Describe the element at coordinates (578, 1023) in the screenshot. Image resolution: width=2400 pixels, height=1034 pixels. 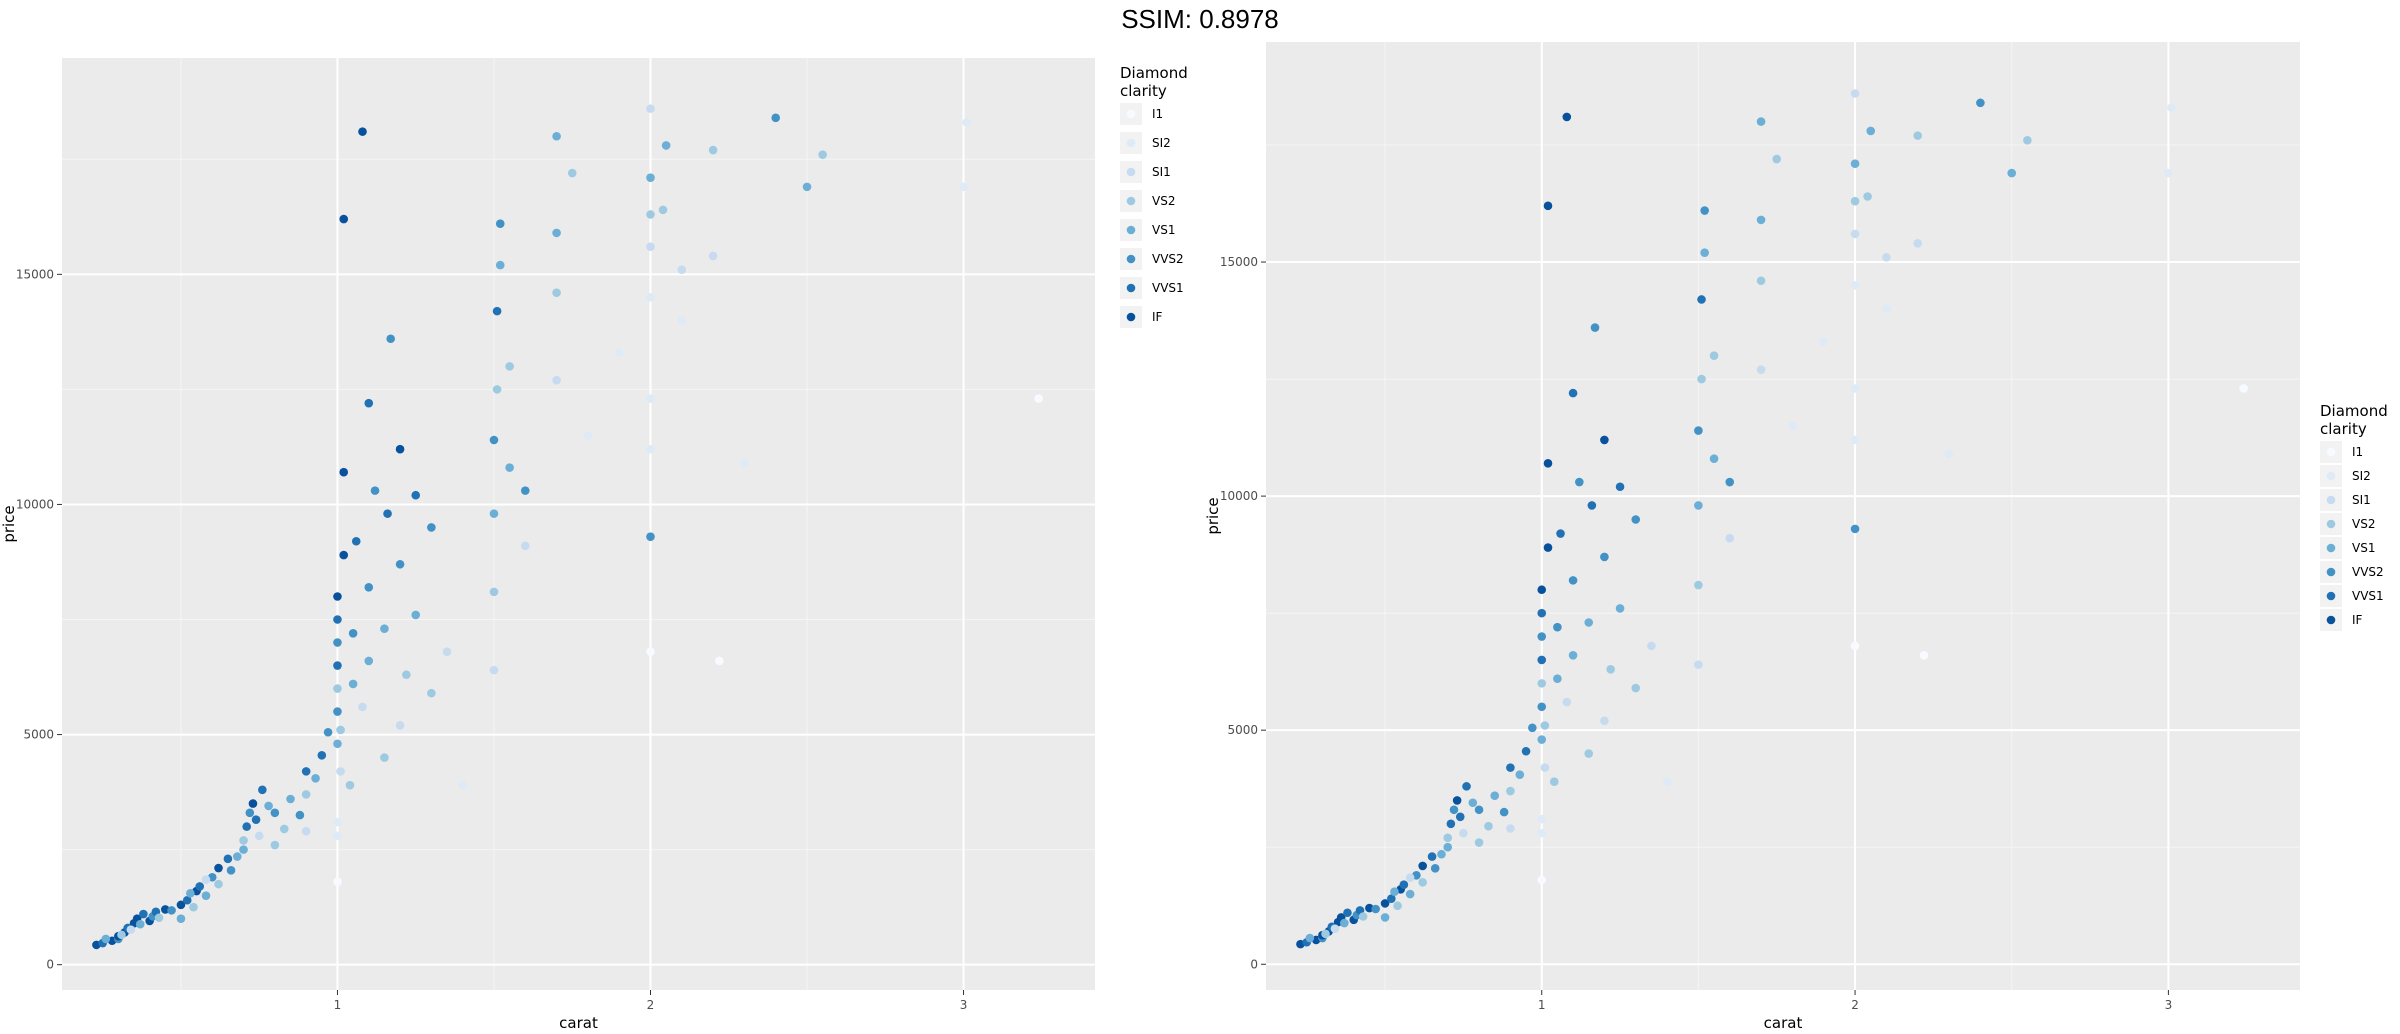
I see `x-axis-title: carat` at that location.